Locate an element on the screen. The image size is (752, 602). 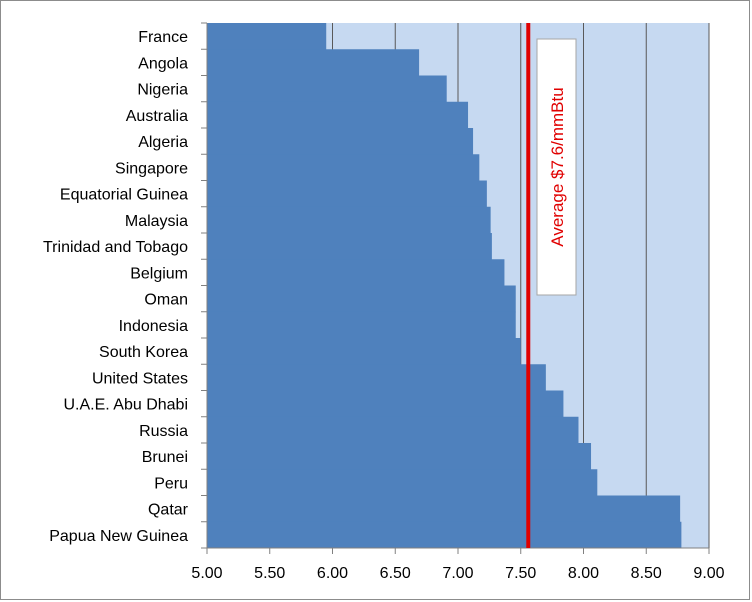
category-label: South Korea is located at coordinates (143, 352).